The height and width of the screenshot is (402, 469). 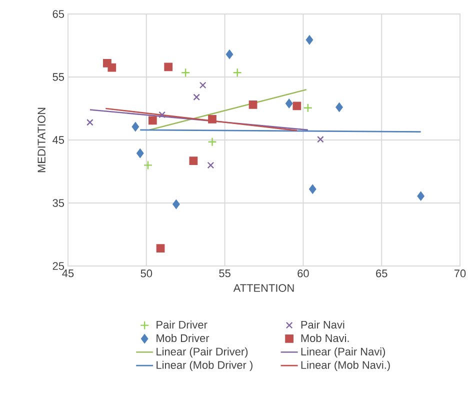 I want to click on y-tick-label: 55, so click(x=58, y=77).